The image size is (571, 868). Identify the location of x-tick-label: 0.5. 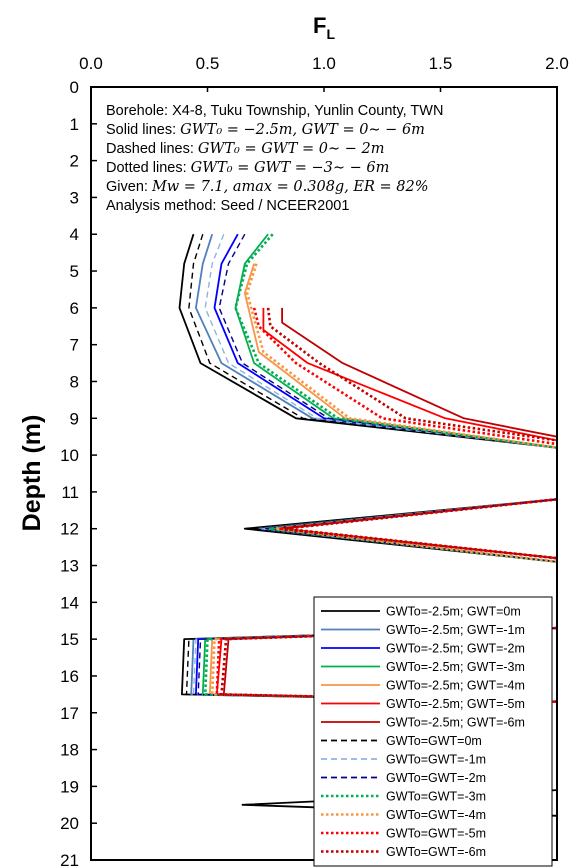
(208, 63).